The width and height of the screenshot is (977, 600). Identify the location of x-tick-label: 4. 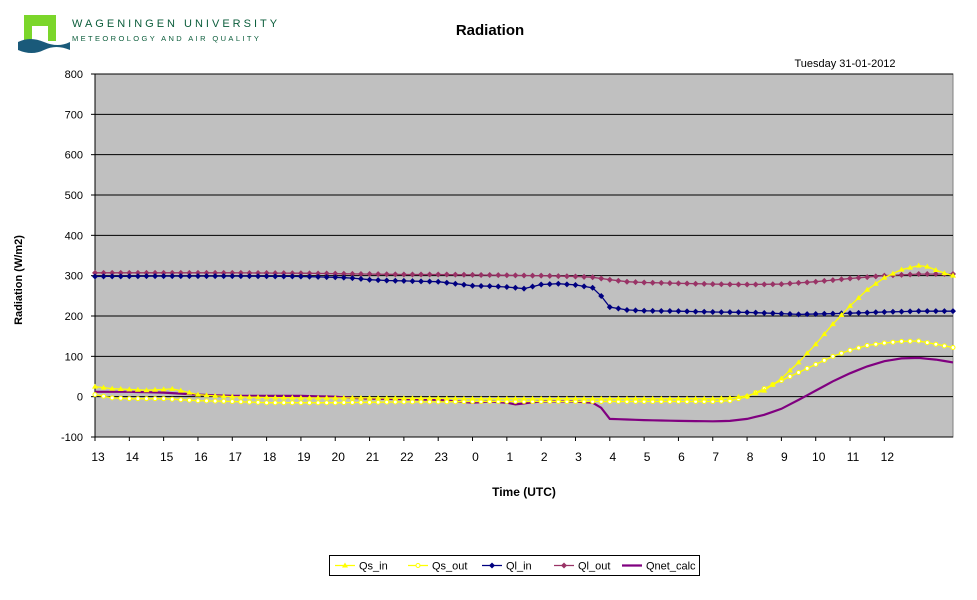
(612, 457).